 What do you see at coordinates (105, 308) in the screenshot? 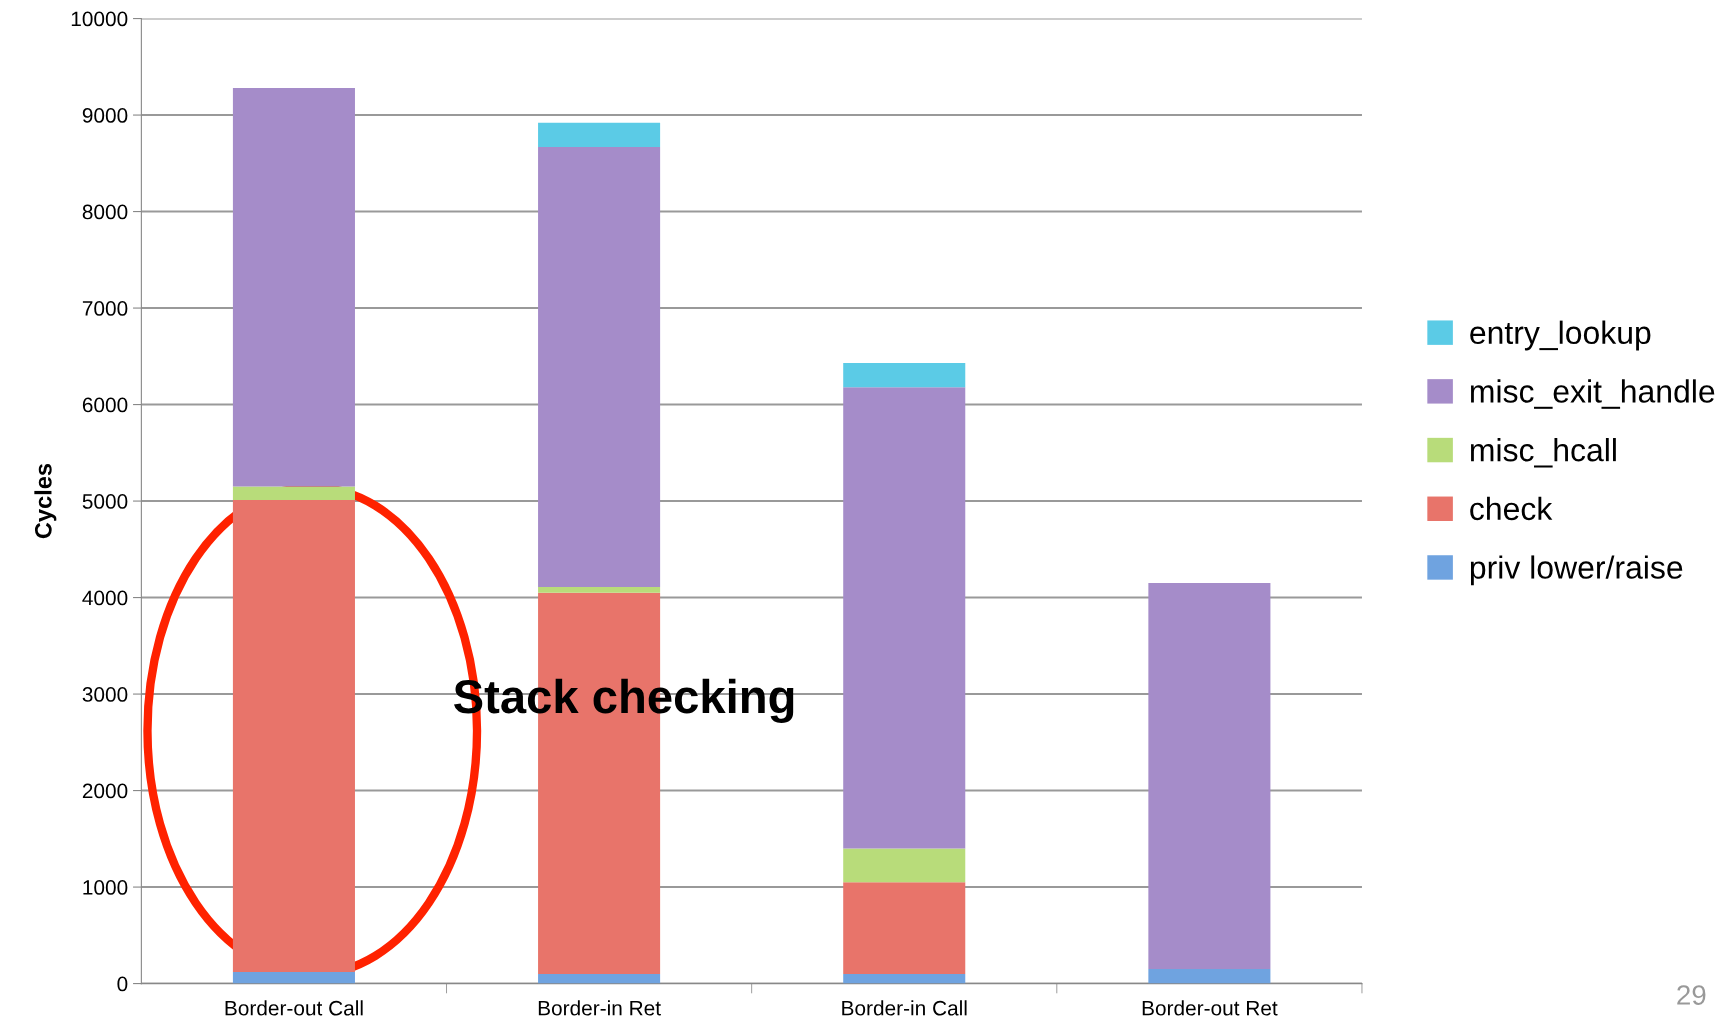
I see `y-tick-label: 7000` at bounding box center [105, 308].